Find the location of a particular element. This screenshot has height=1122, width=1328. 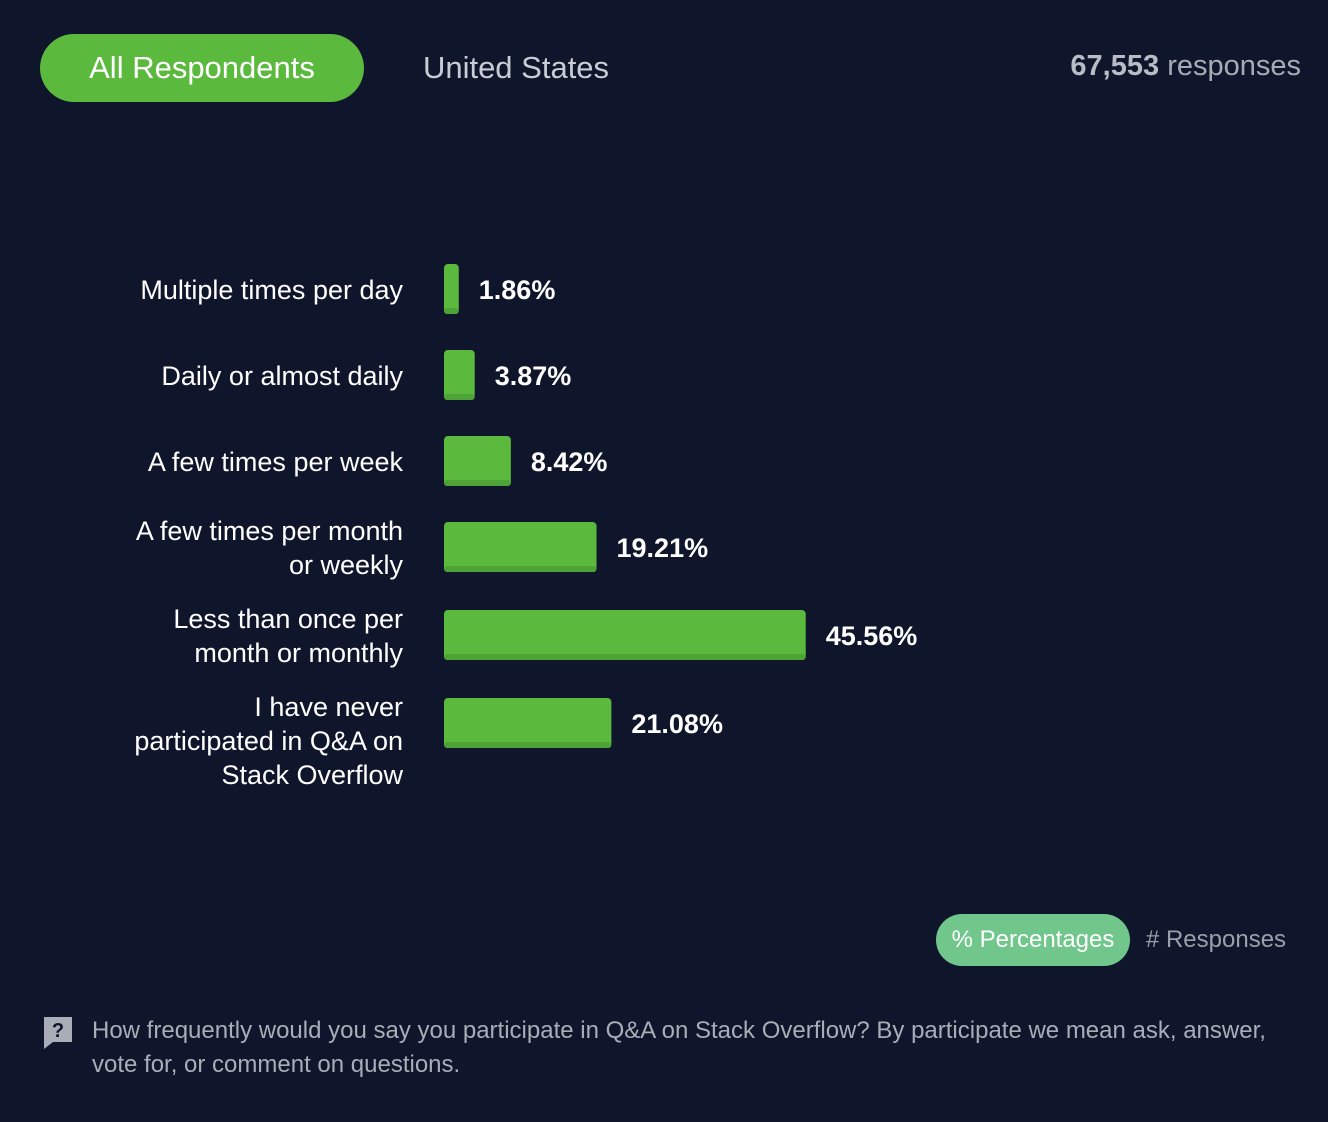

response-count: 67,553 responses is located at coordinates (1185, 66).